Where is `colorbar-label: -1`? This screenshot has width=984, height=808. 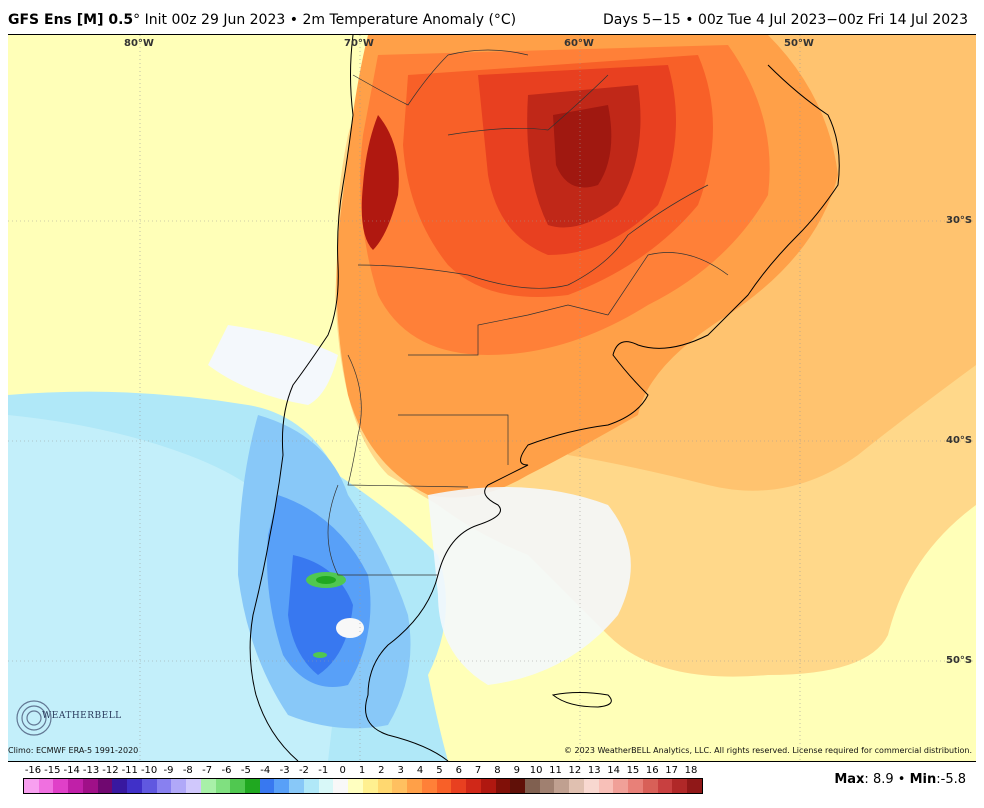 colorbar-label: -1 is located at coordinates (323, 770).